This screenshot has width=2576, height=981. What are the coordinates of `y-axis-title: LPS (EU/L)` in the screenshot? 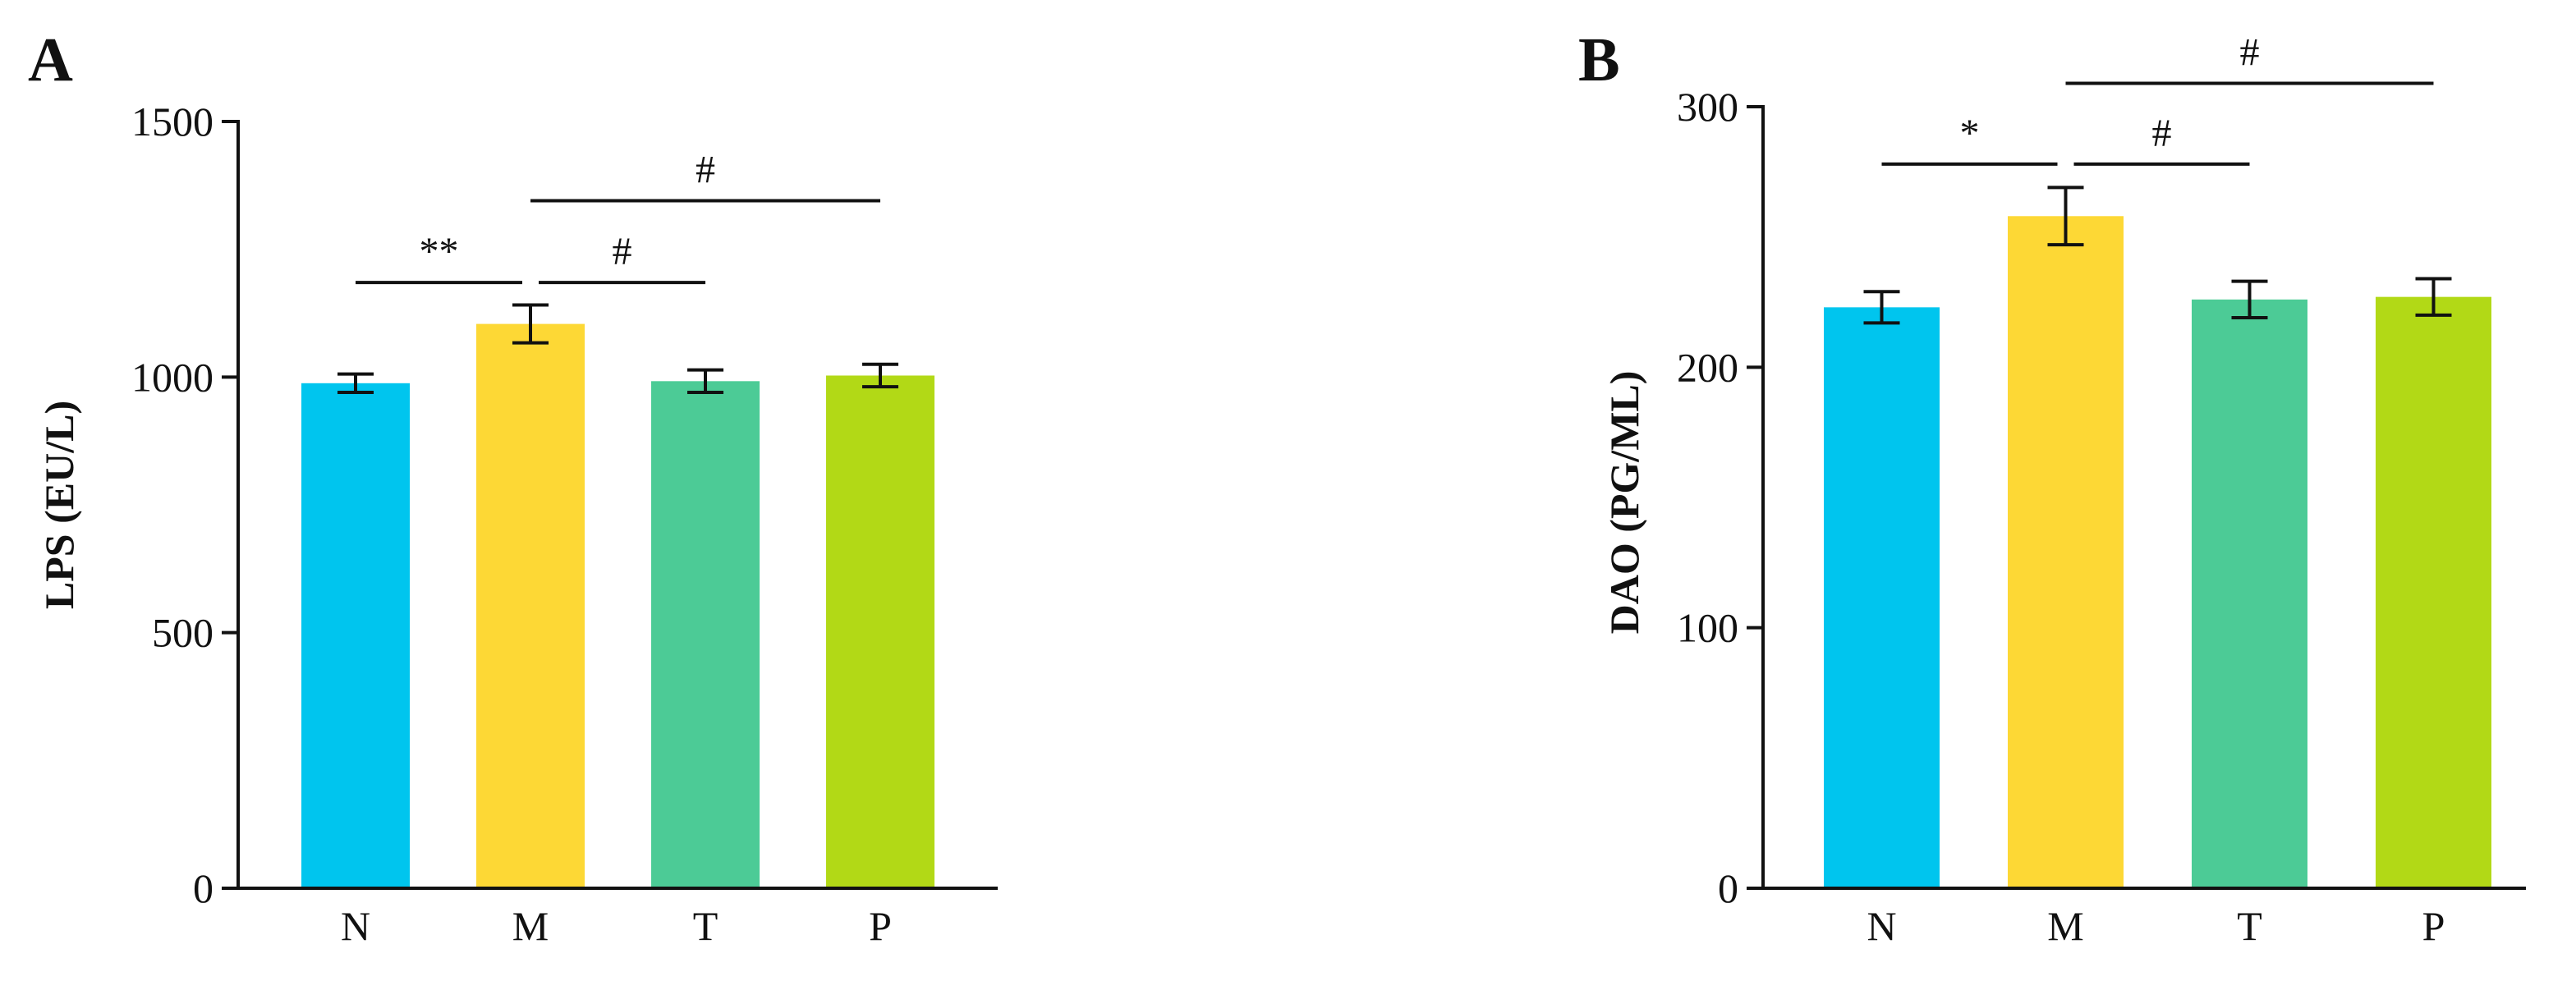 It's located at (59, 505).